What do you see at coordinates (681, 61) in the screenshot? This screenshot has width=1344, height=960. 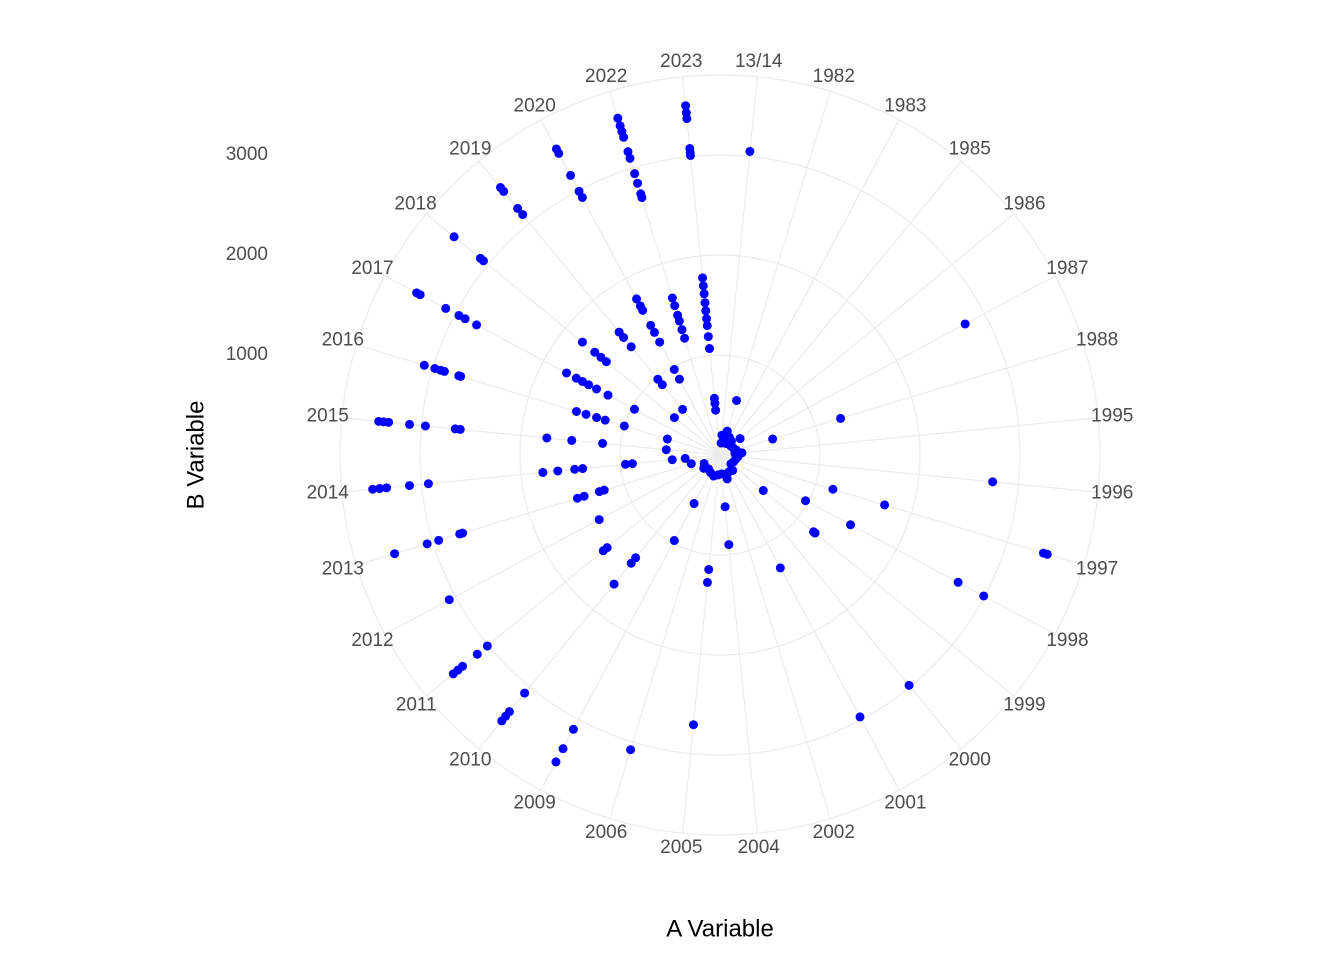 I see `category-label: 2023` at bounding box center [681, 61].